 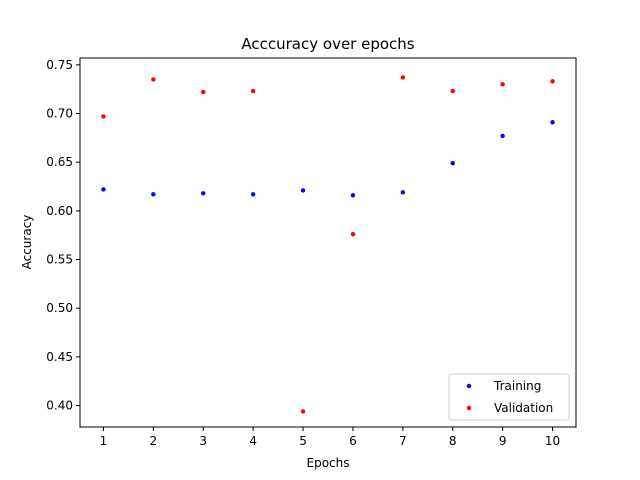 I want to click on x-tick-label: 1, so click(x=104, y=441).